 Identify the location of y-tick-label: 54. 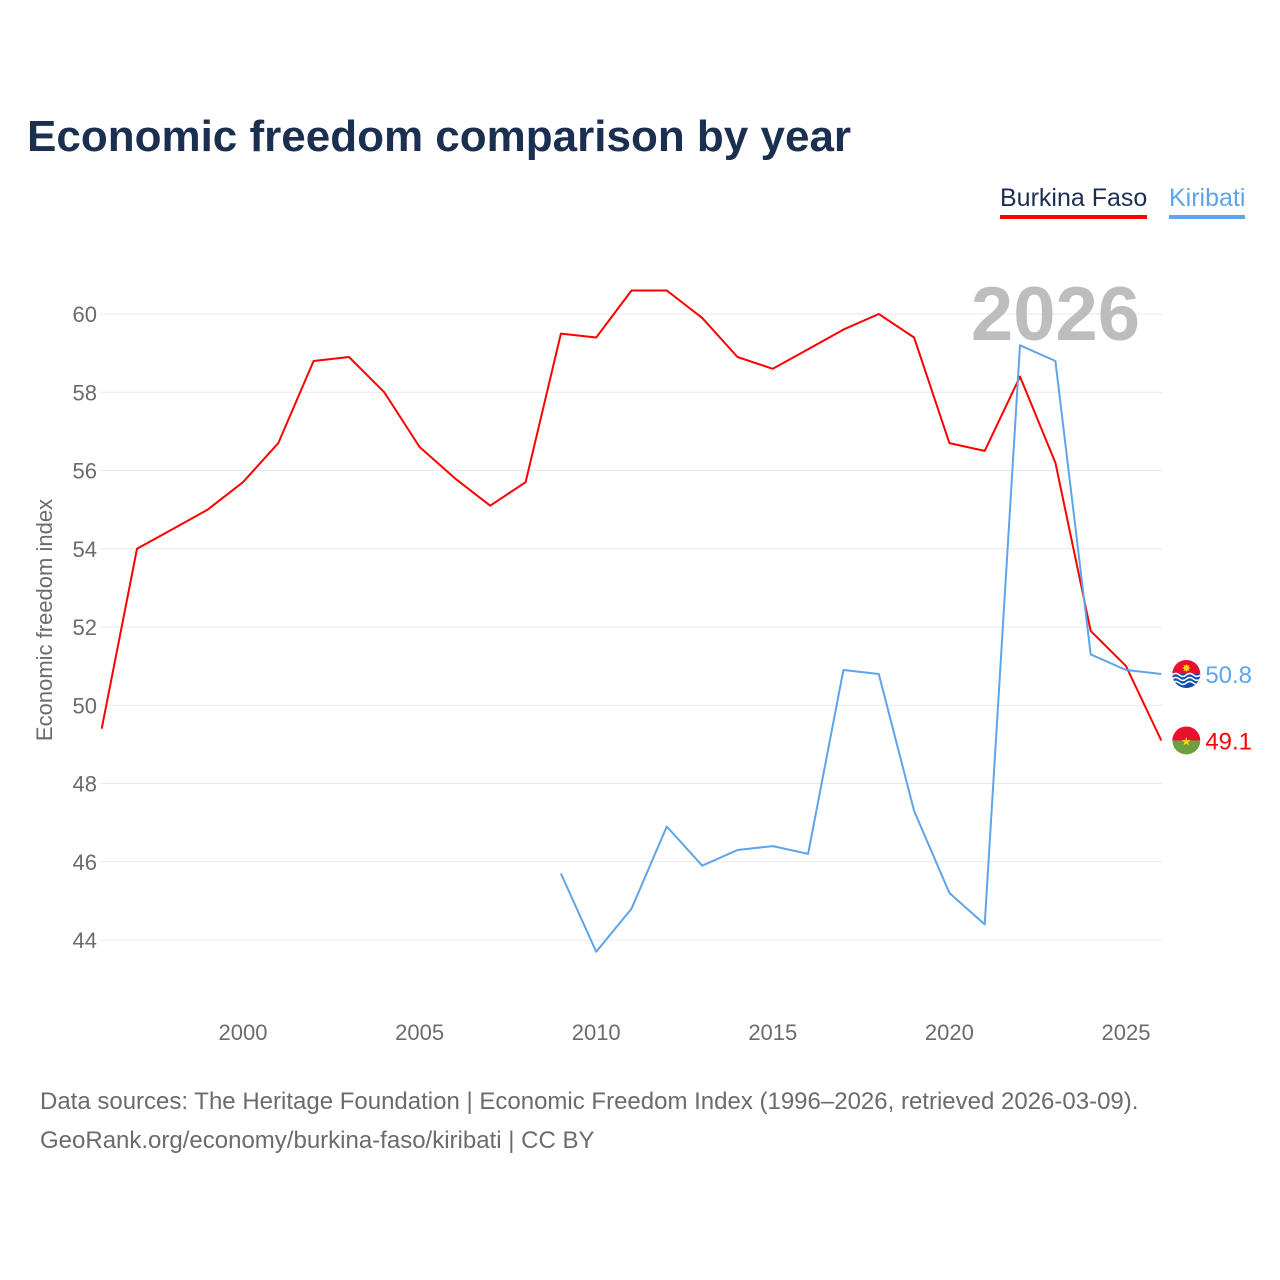
(85, 549).